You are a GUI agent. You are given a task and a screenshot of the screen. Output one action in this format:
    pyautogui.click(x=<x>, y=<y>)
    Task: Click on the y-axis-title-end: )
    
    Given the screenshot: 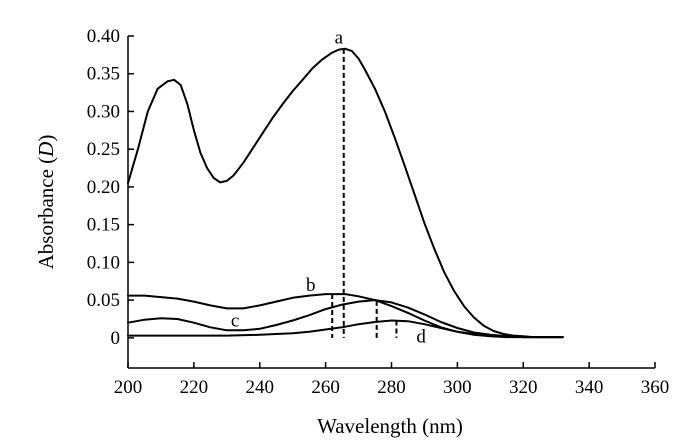 What is the action you would take?
    pyautogui.click(x=46, y=138)
    